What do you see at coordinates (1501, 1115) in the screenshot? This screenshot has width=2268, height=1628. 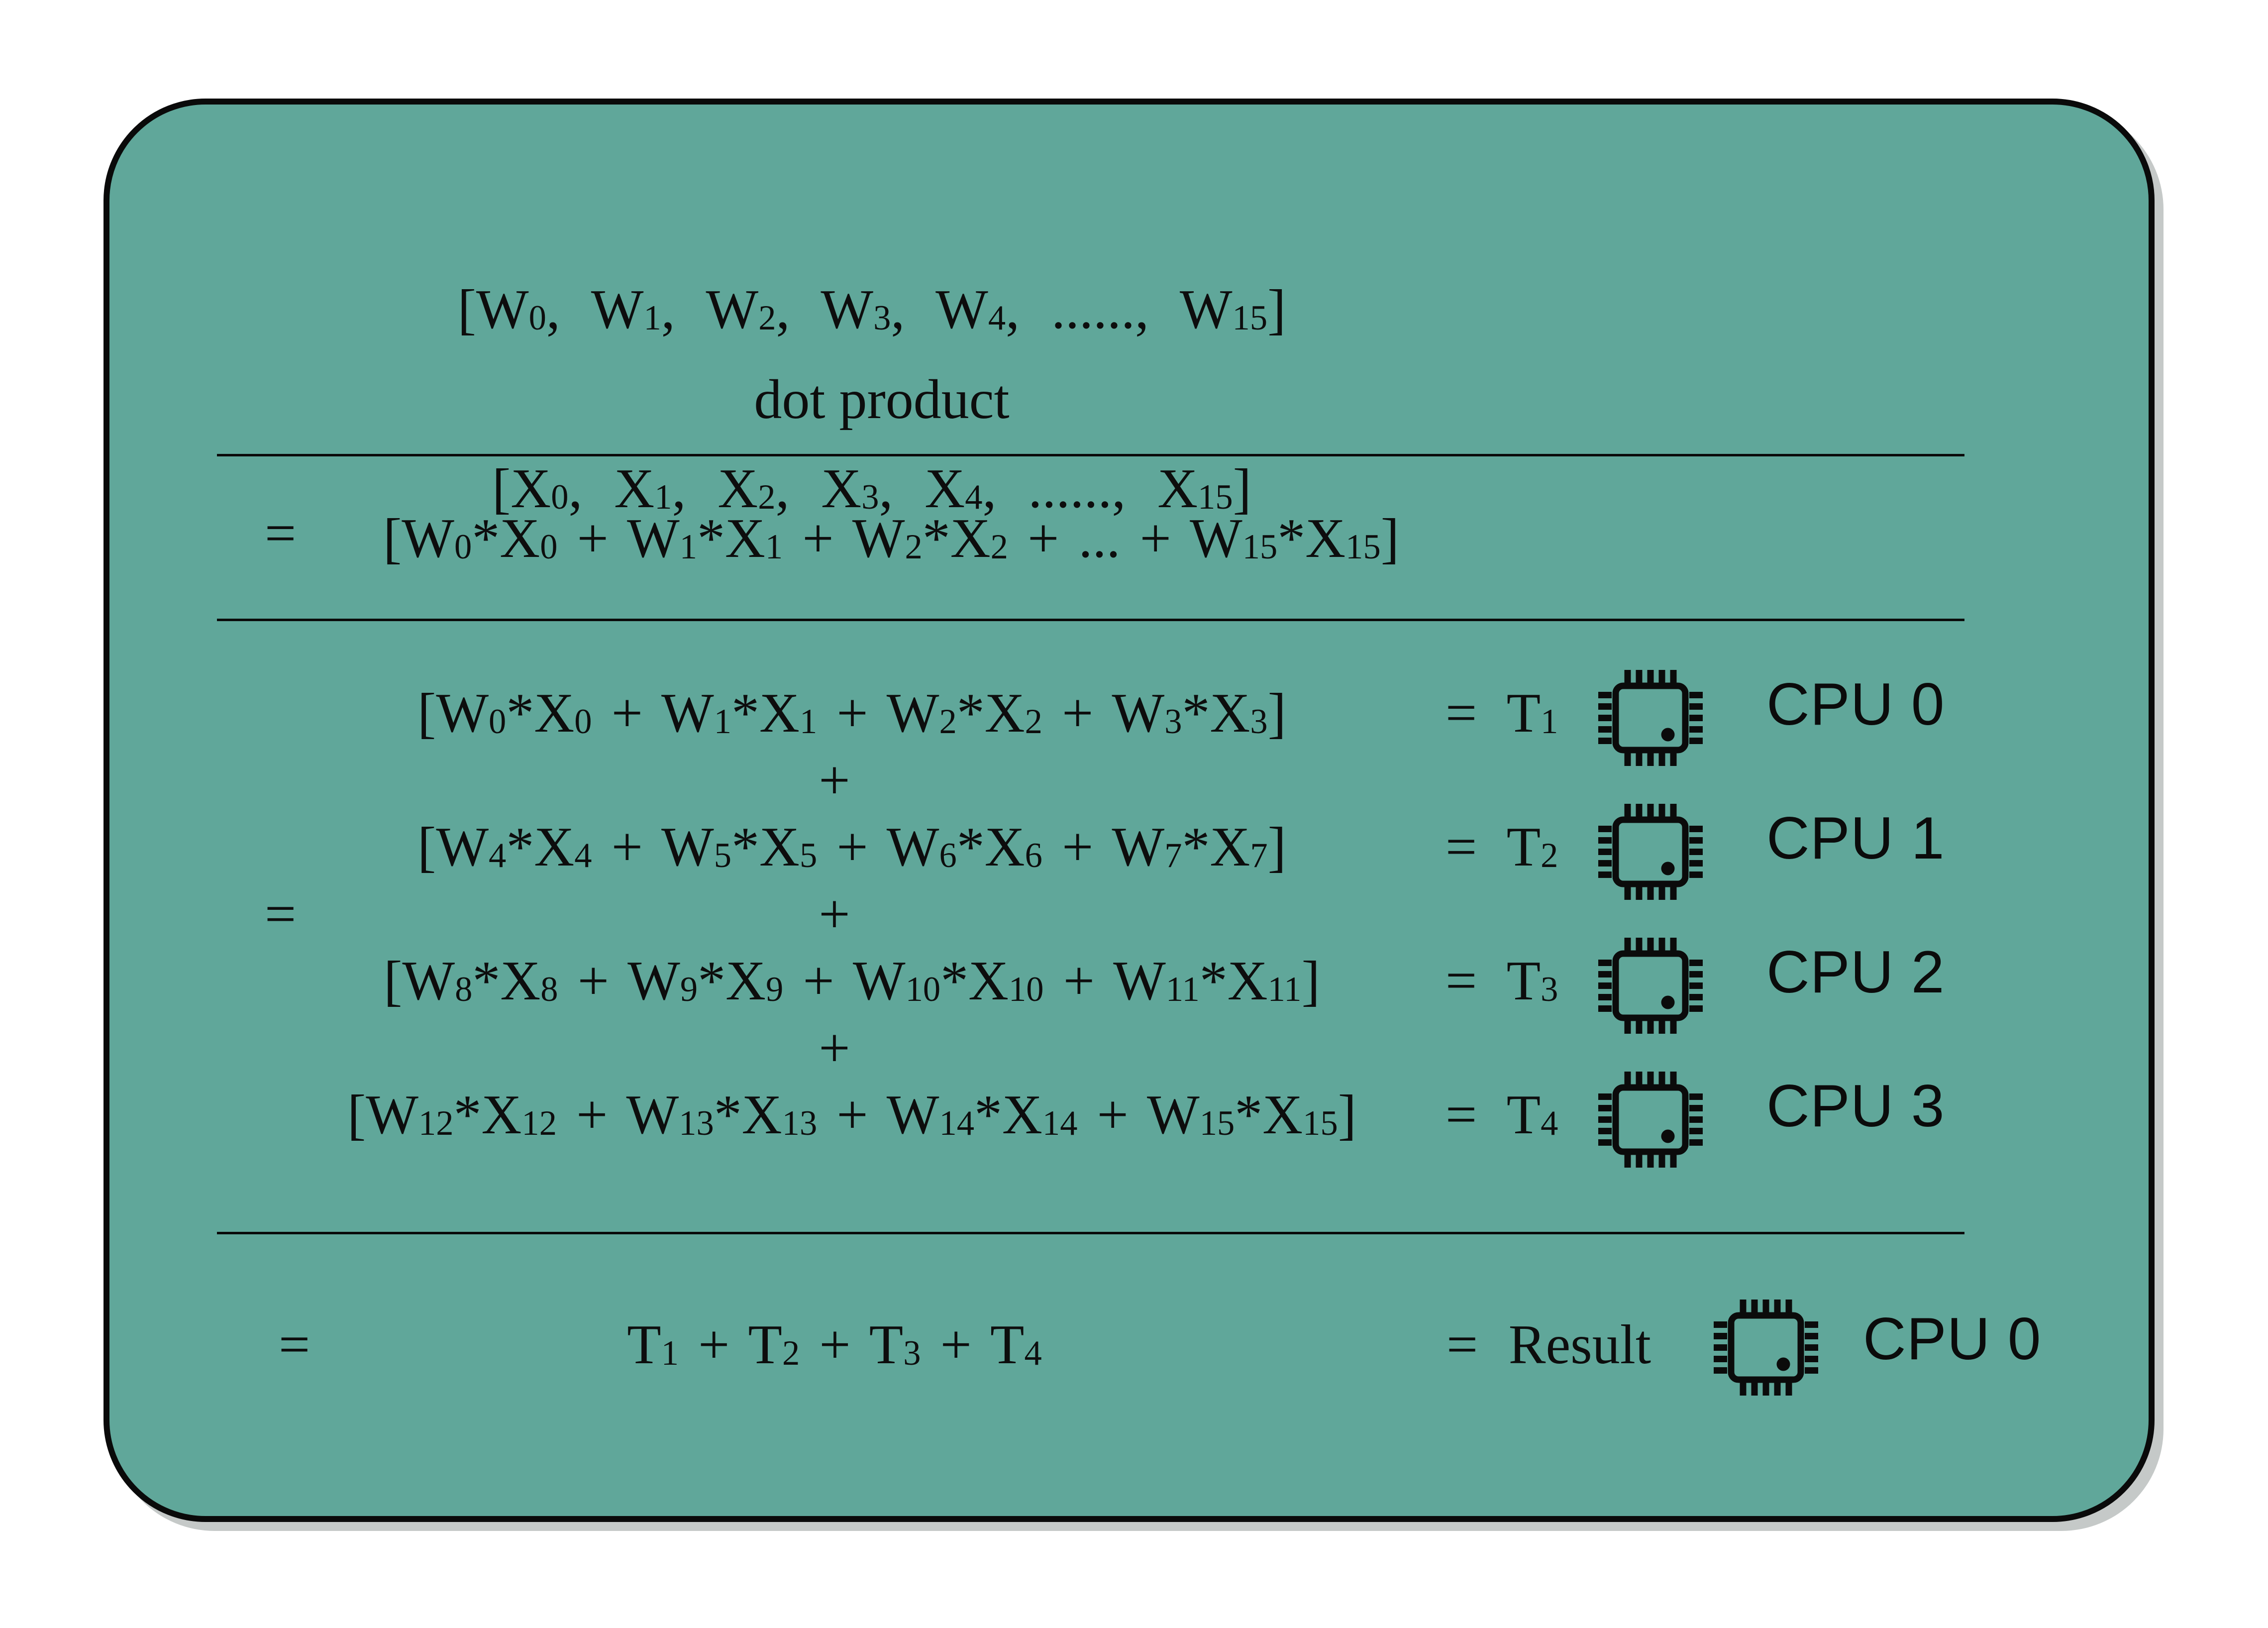 I see `partial-result-4: = T4` at bounding box center [1501, 1115].